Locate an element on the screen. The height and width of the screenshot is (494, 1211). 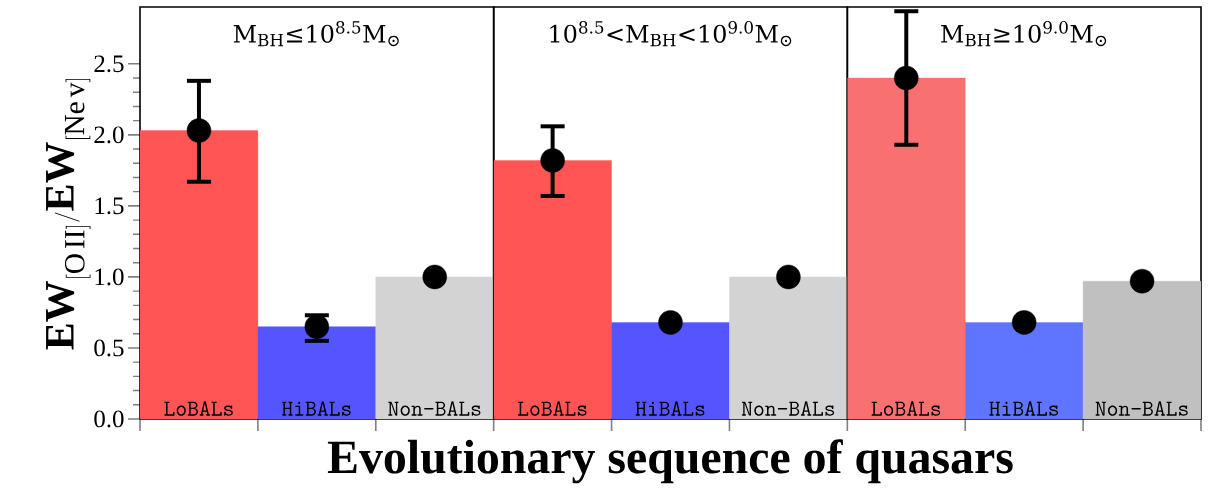
y-tick-label: 1.0 is located at coordinates (109, 277).